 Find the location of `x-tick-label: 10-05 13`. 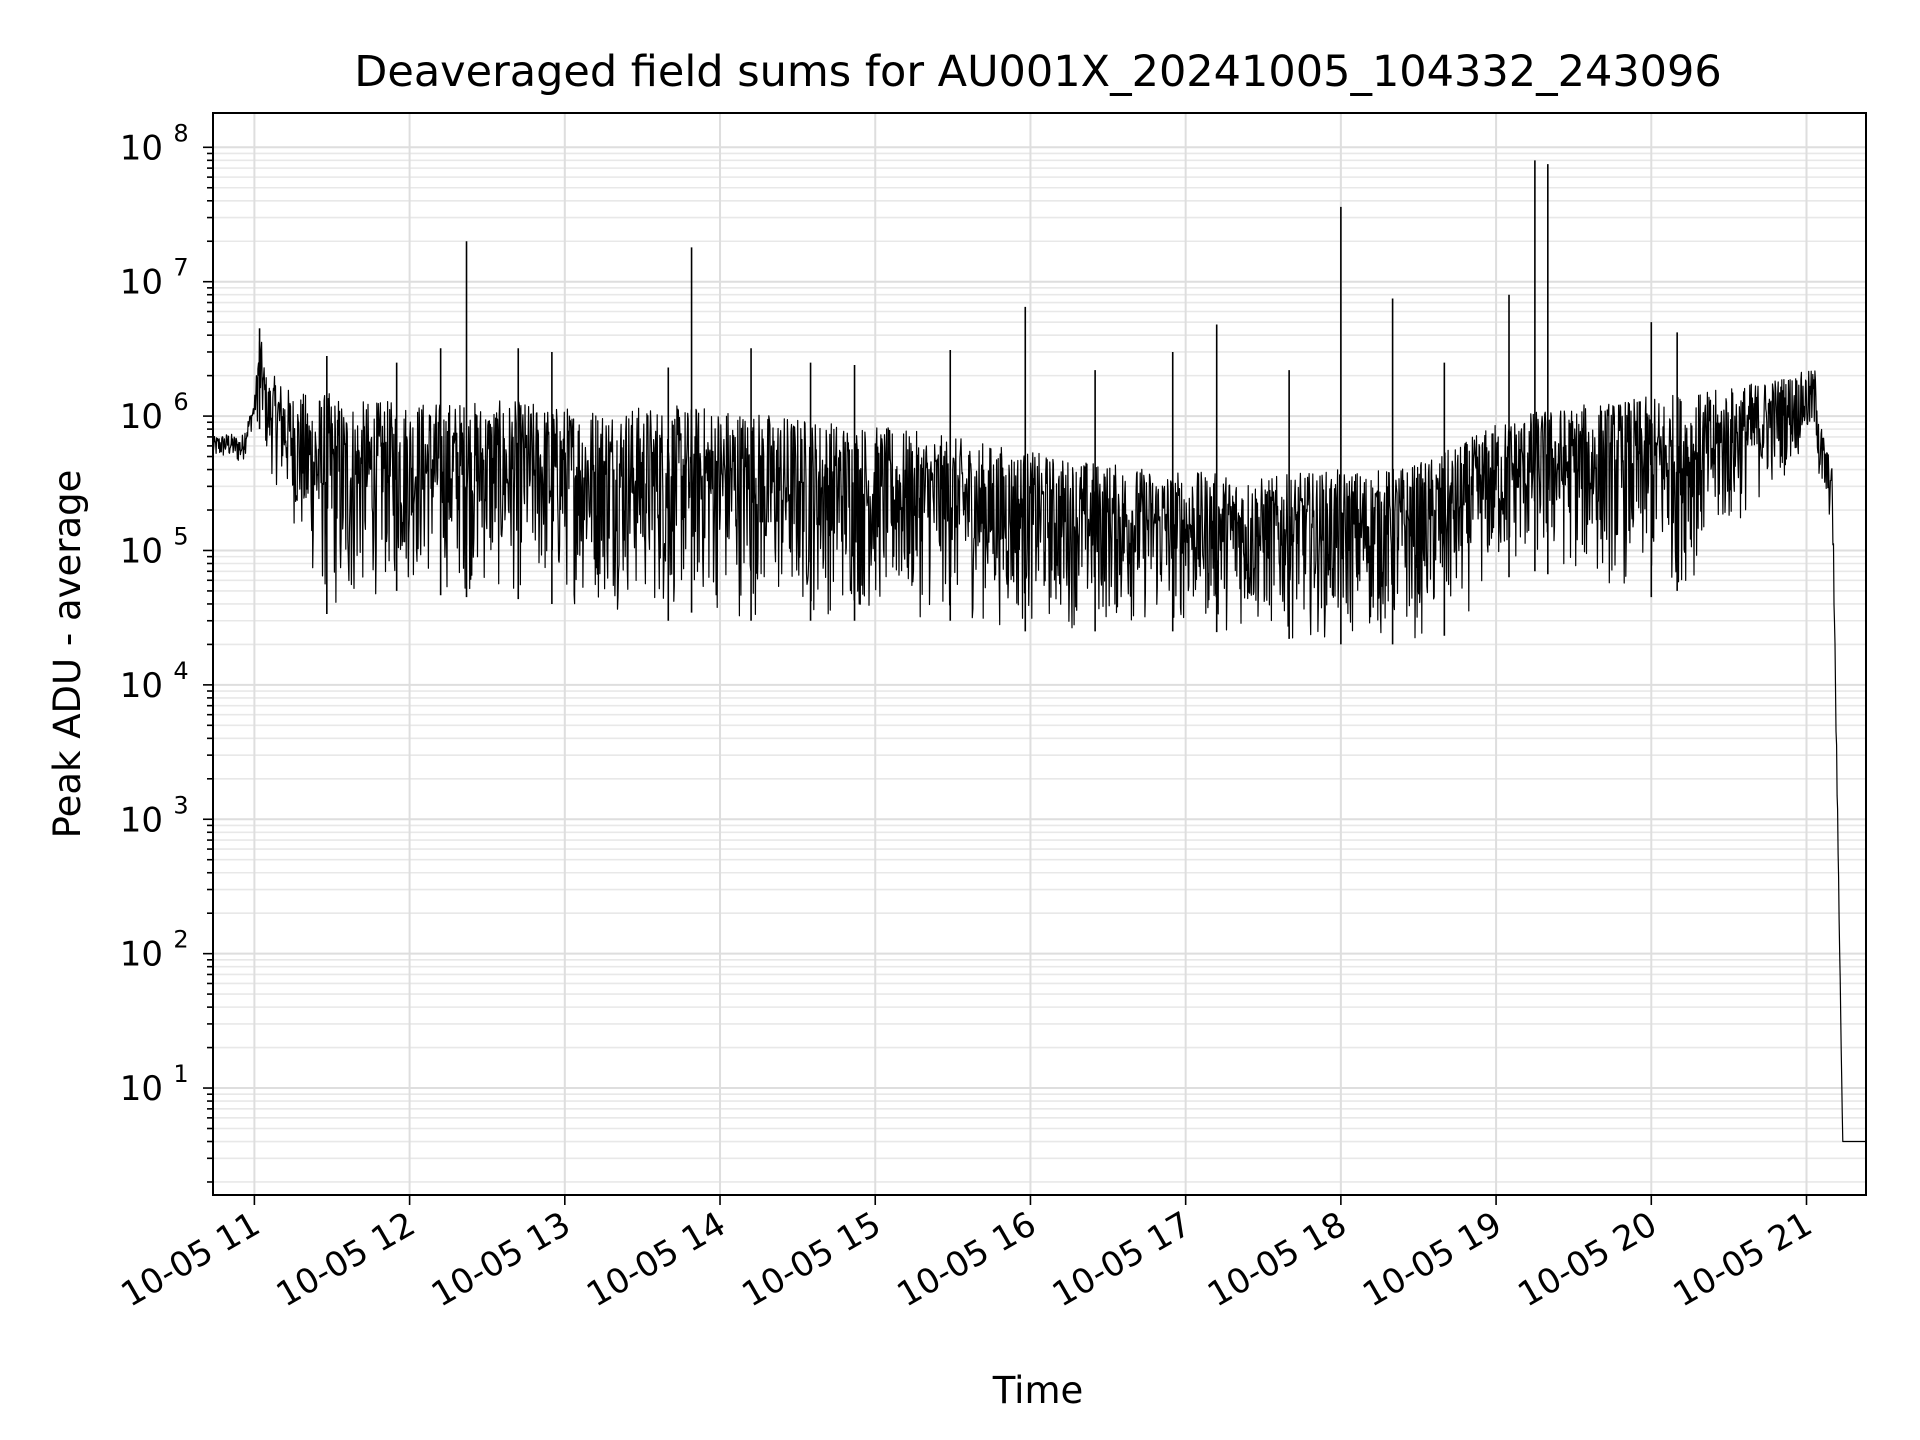

x-tick-label: 10-05 13 is located at coordinates (501, 1259).